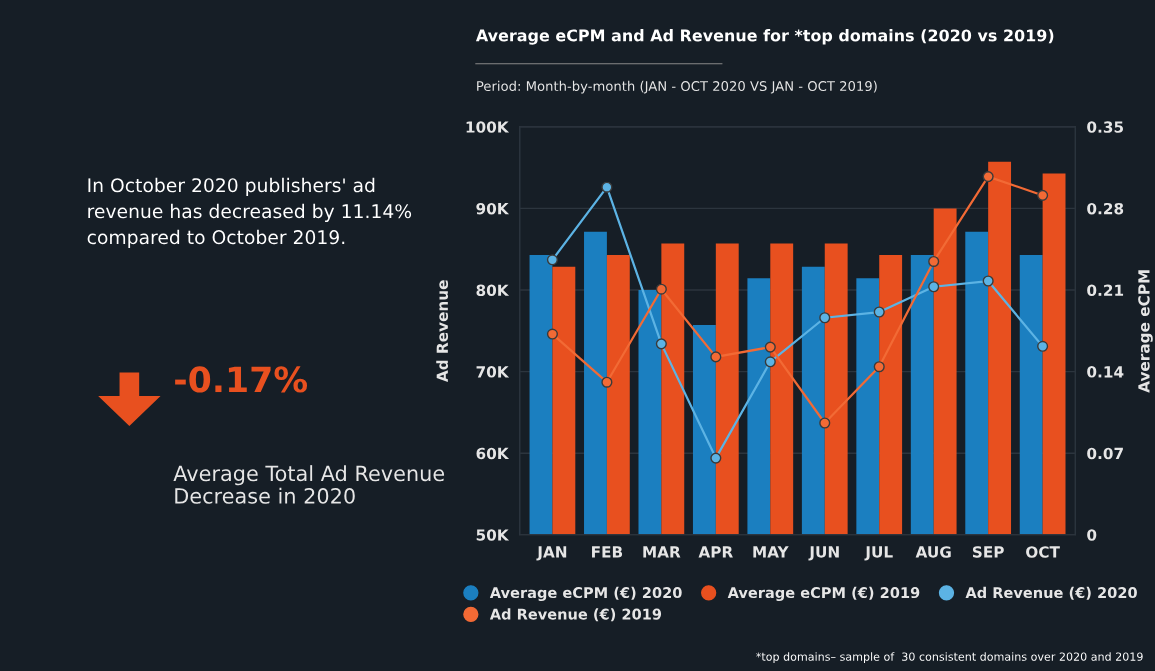  Describe the element at coordinates (249, 212) in the screenshot. I see `text: In October 2020 publishers' ad revenue has decreased by 11.14% compared to October 2019.` at that location.